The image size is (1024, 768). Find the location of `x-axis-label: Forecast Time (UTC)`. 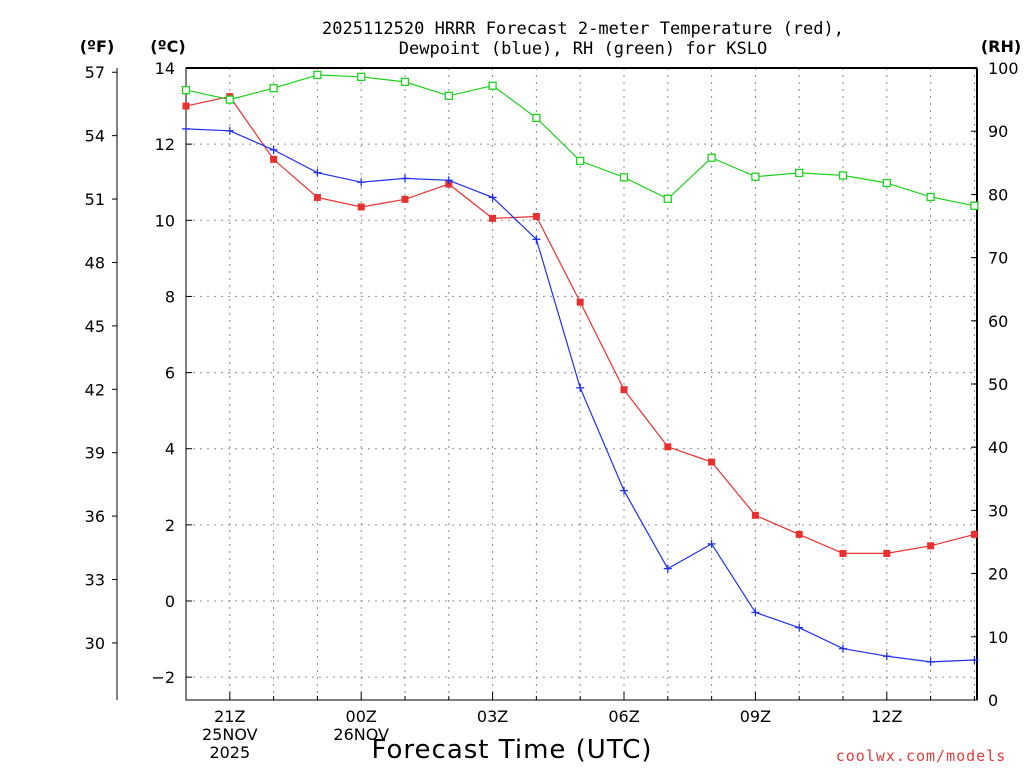

x-axis-label: Forecast Time (UTC) is located at coordinates (511, 750).